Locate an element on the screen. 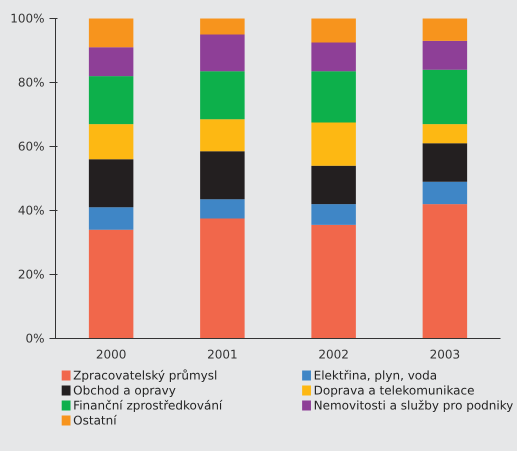 Image resolution: width=517 pixels, height=466 pixels. y-tick-label: 0% is located at coordinates (35, 339).